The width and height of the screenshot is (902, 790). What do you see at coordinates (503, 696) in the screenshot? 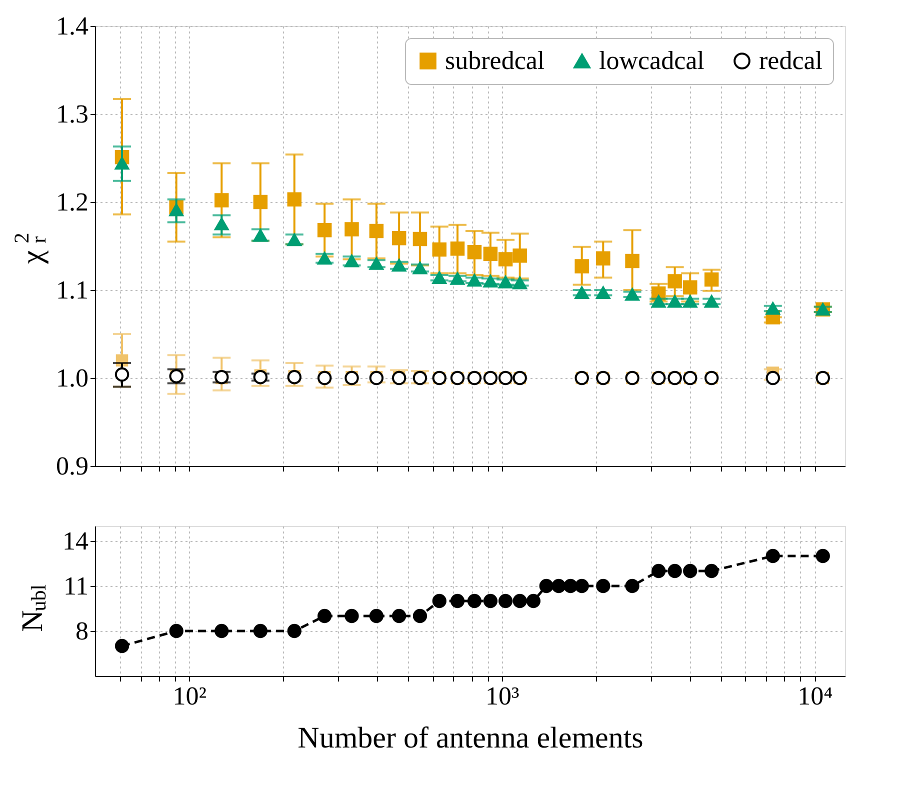
I see `x-tick-label: 10³` at bounding box center [503, 696].